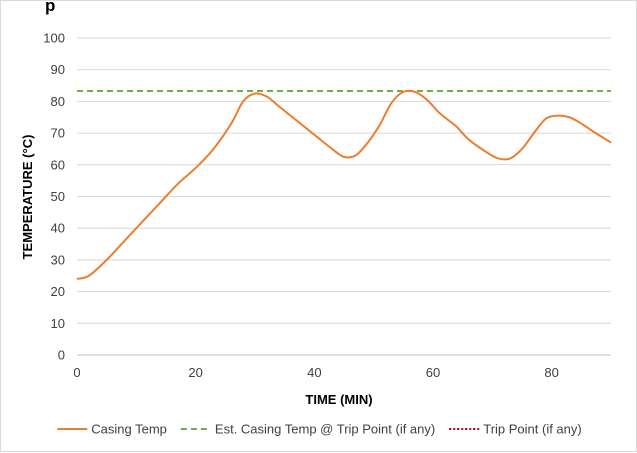 Image resolution: width=637 pixels, height=453 pixels. I want to click on x-tick-label: 60, so click(433, 372).